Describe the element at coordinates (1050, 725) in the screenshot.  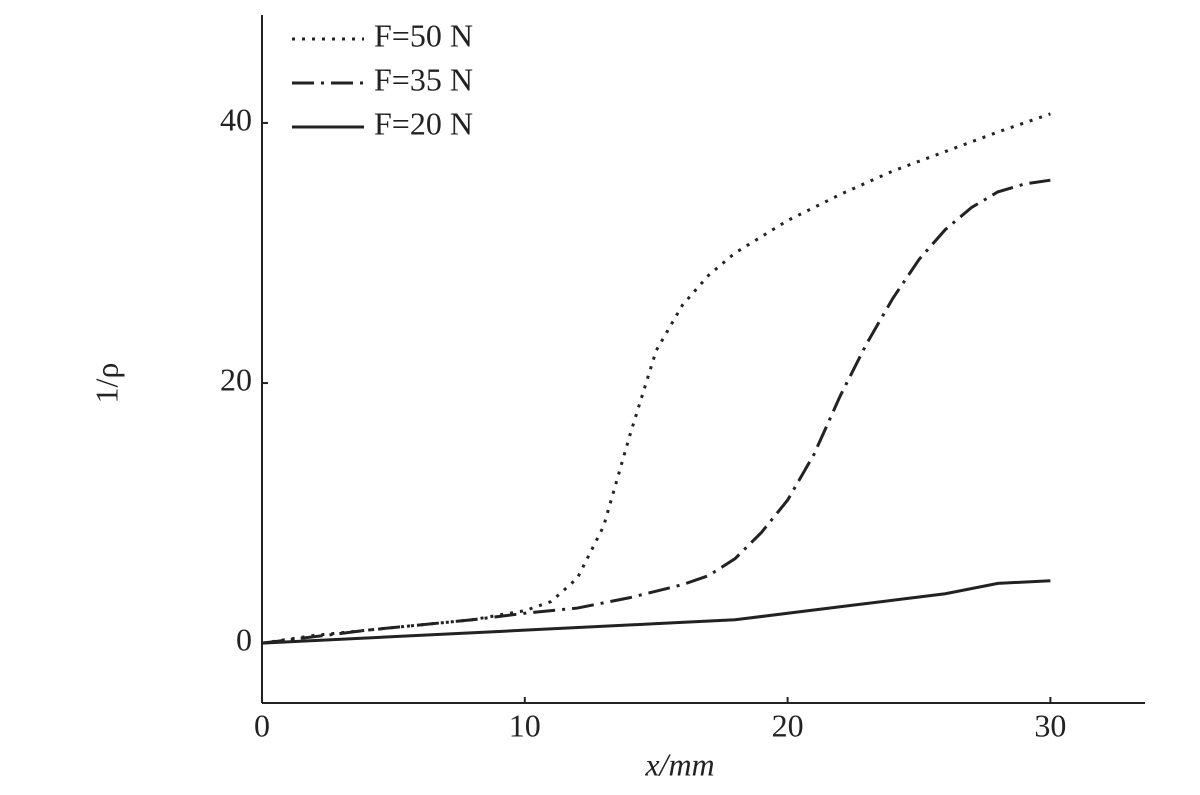
I see `x-tick-label: 30` at that location.